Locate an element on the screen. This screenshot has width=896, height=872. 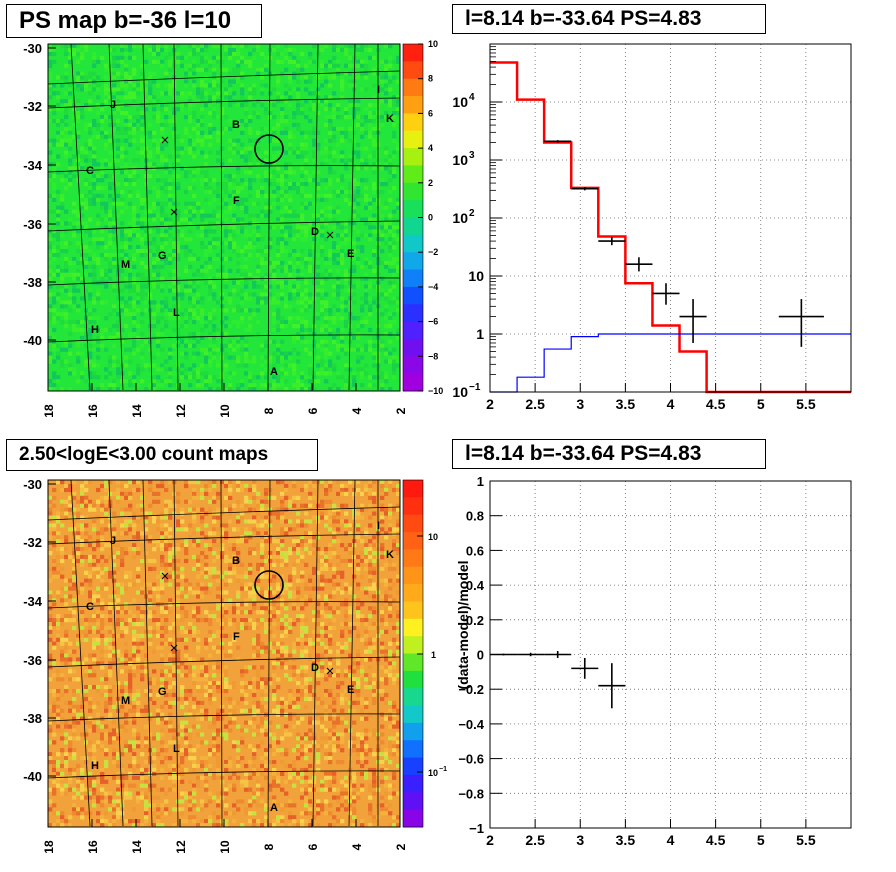
ps-source-label-B: B is located at coordinates (236, 125).